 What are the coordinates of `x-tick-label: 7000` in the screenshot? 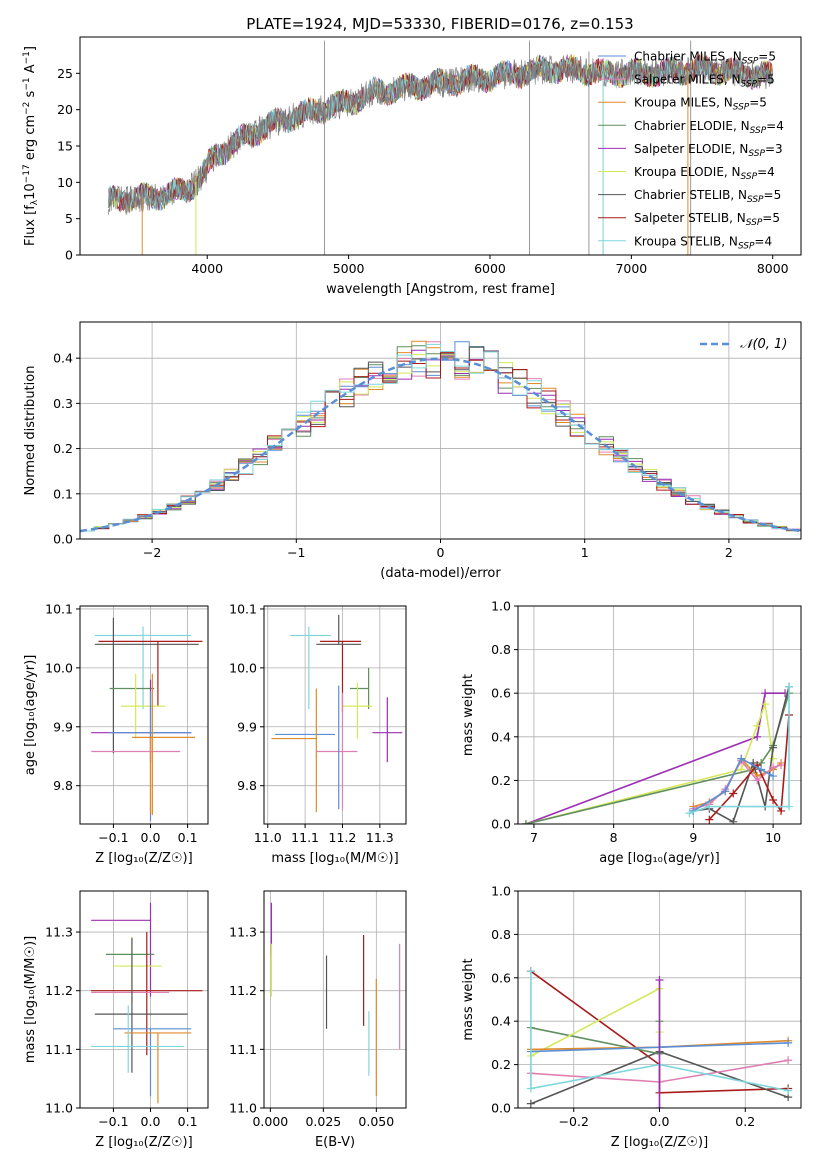 It's located at (631, 268).